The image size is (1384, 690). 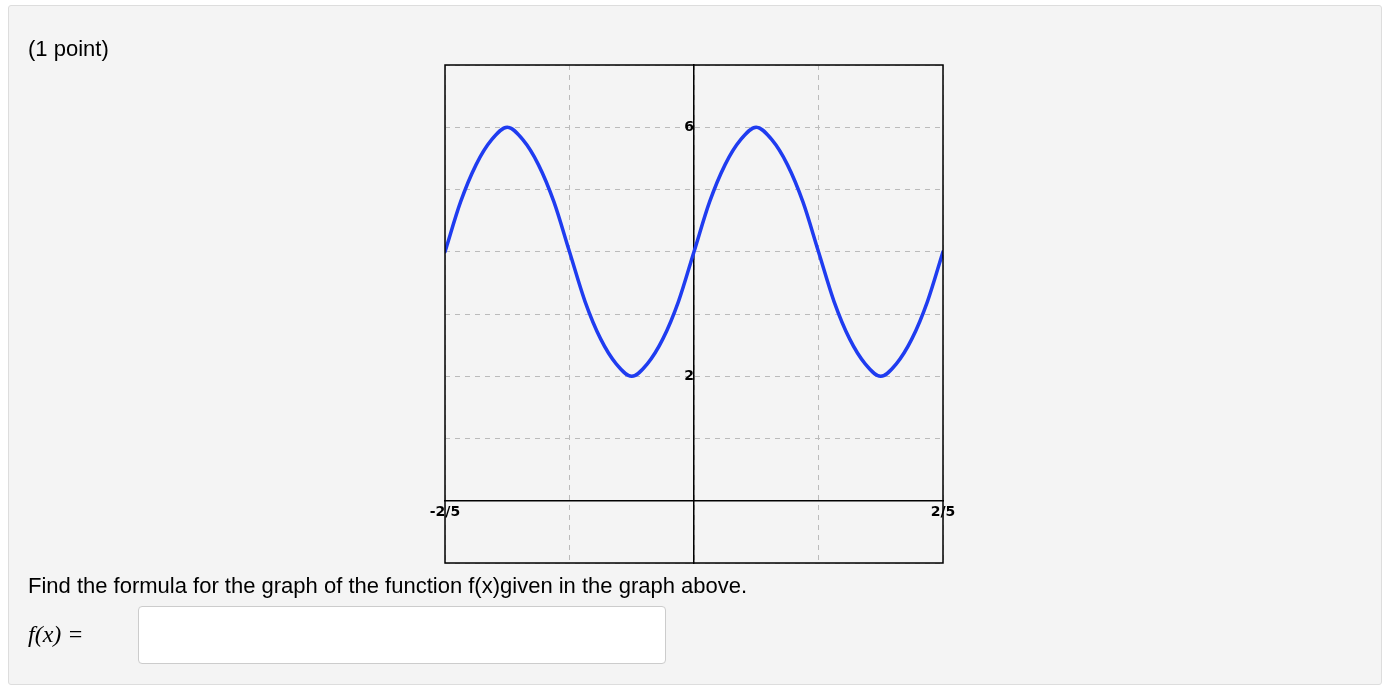 What do you see at coordinates (56, 634) in the screenshot?
I see `text: f(x) =` at bounding box center [56, 634].